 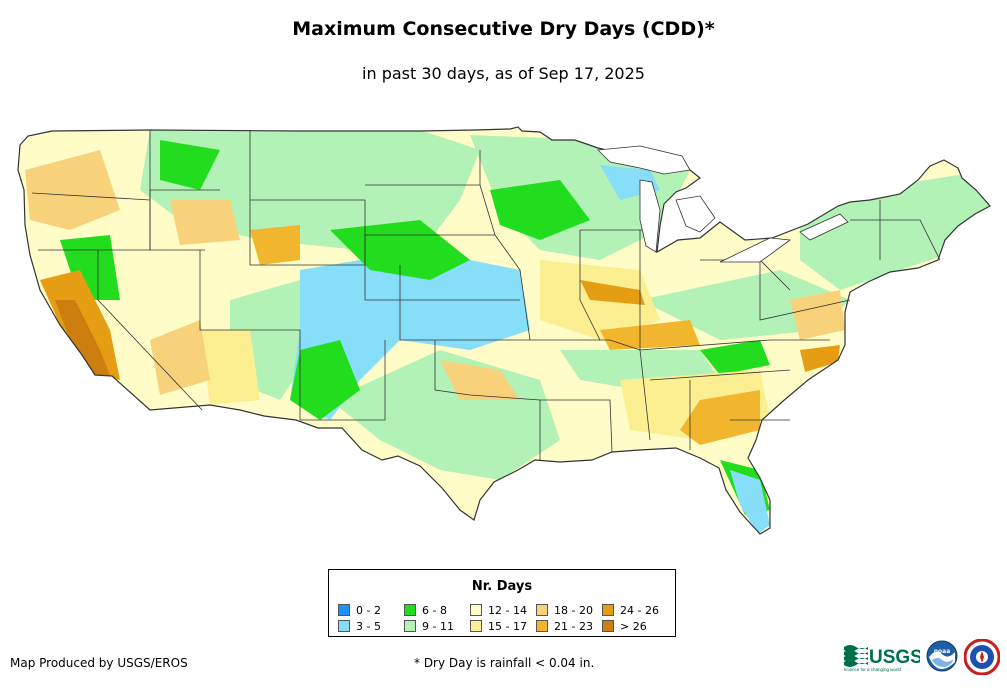 What do you see at coordinates (368, 626) in the screenshot?
I see `legend-label: 3 - 5` at bounding box center [368, 626].